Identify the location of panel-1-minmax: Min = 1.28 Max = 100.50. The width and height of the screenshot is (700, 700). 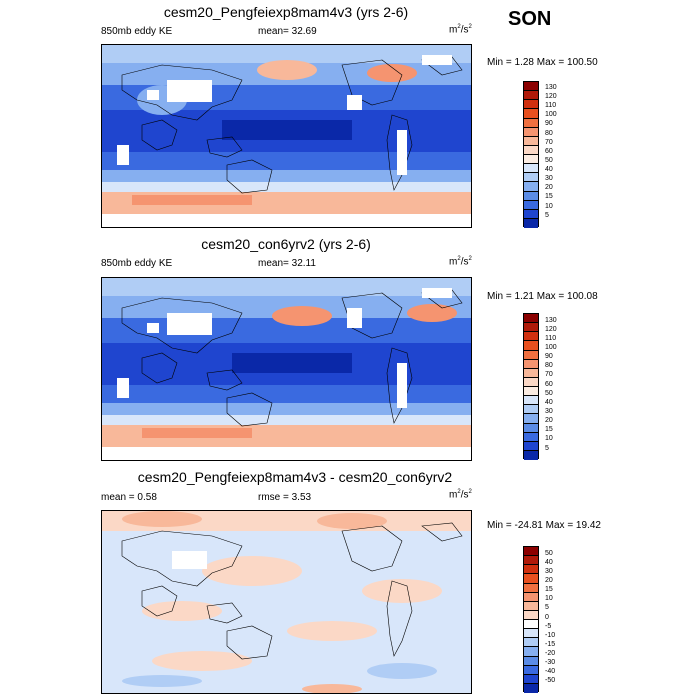
(542, 62).